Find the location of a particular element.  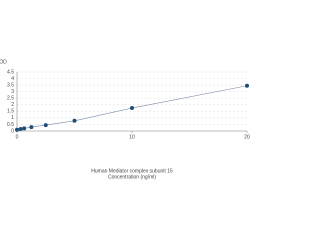

y-tick-label: 2 is located at coordinates (12, 105).